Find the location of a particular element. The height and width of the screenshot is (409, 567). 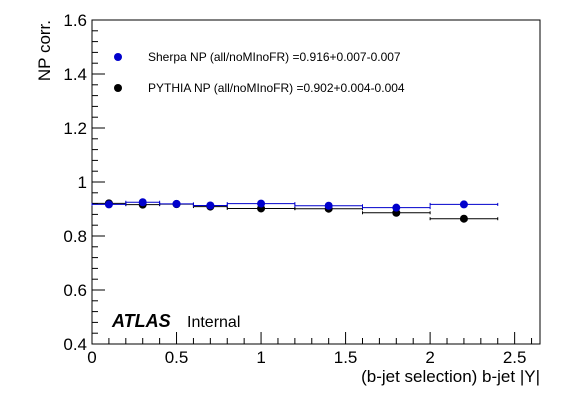

y-tick-label: 0.8 is located at coordinates (75, 236).